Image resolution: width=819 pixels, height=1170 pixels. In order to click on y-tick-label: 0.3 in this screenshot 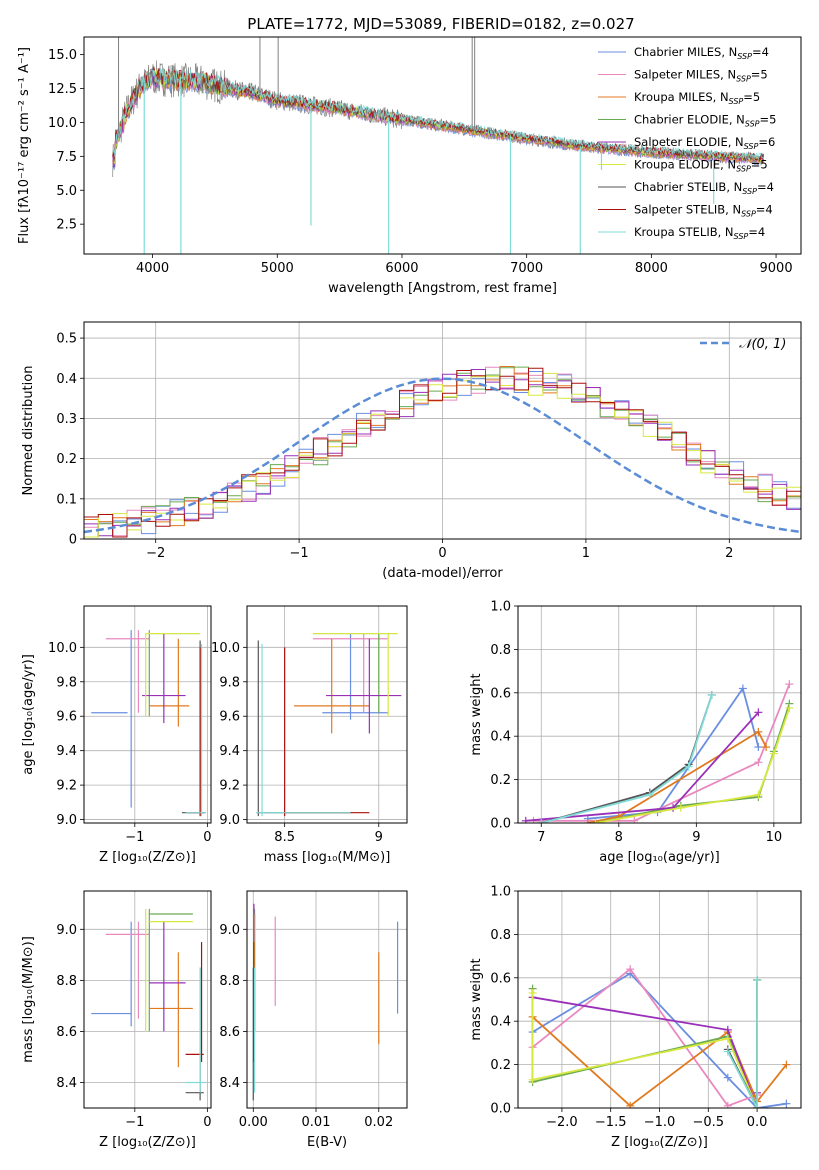, I will do `click(66, 419)`.